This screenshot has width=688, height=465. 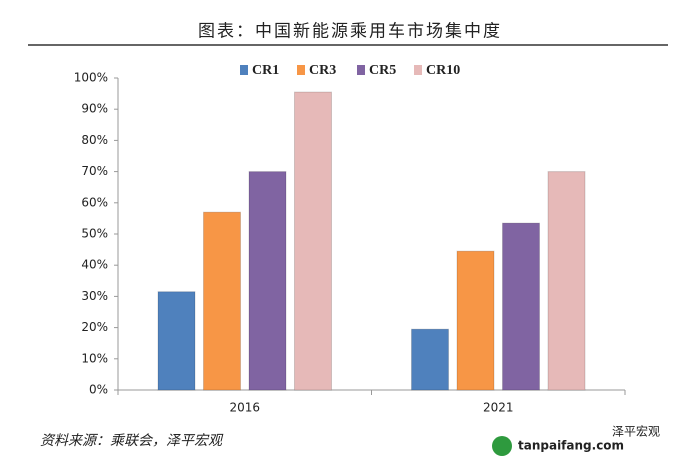 I want to click on y-tick-label: 40%, so click(x=94, y=265).